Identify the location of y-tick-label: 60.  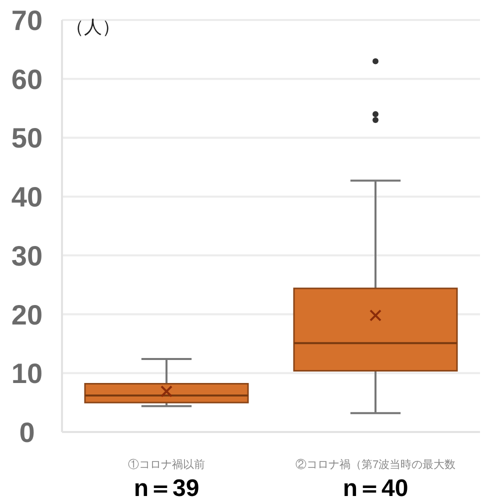
(27, 79).